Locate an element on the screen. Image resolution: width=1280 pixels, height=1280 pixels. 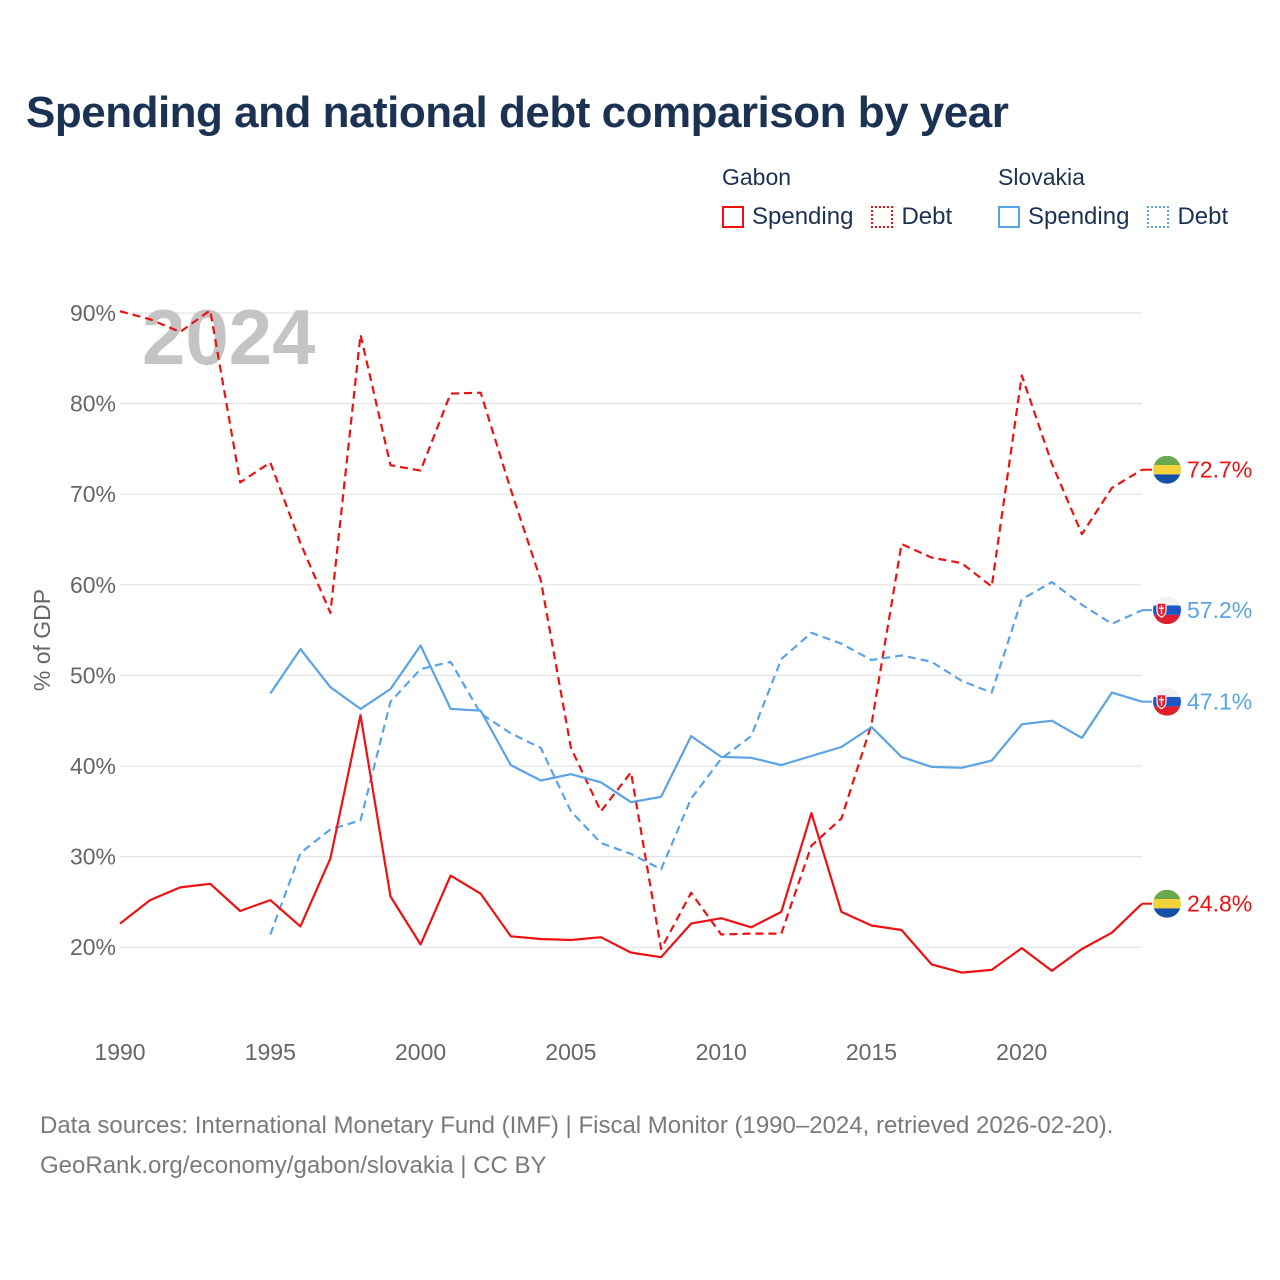
y-tick-label: 80% is located at coordinates (93, 404).